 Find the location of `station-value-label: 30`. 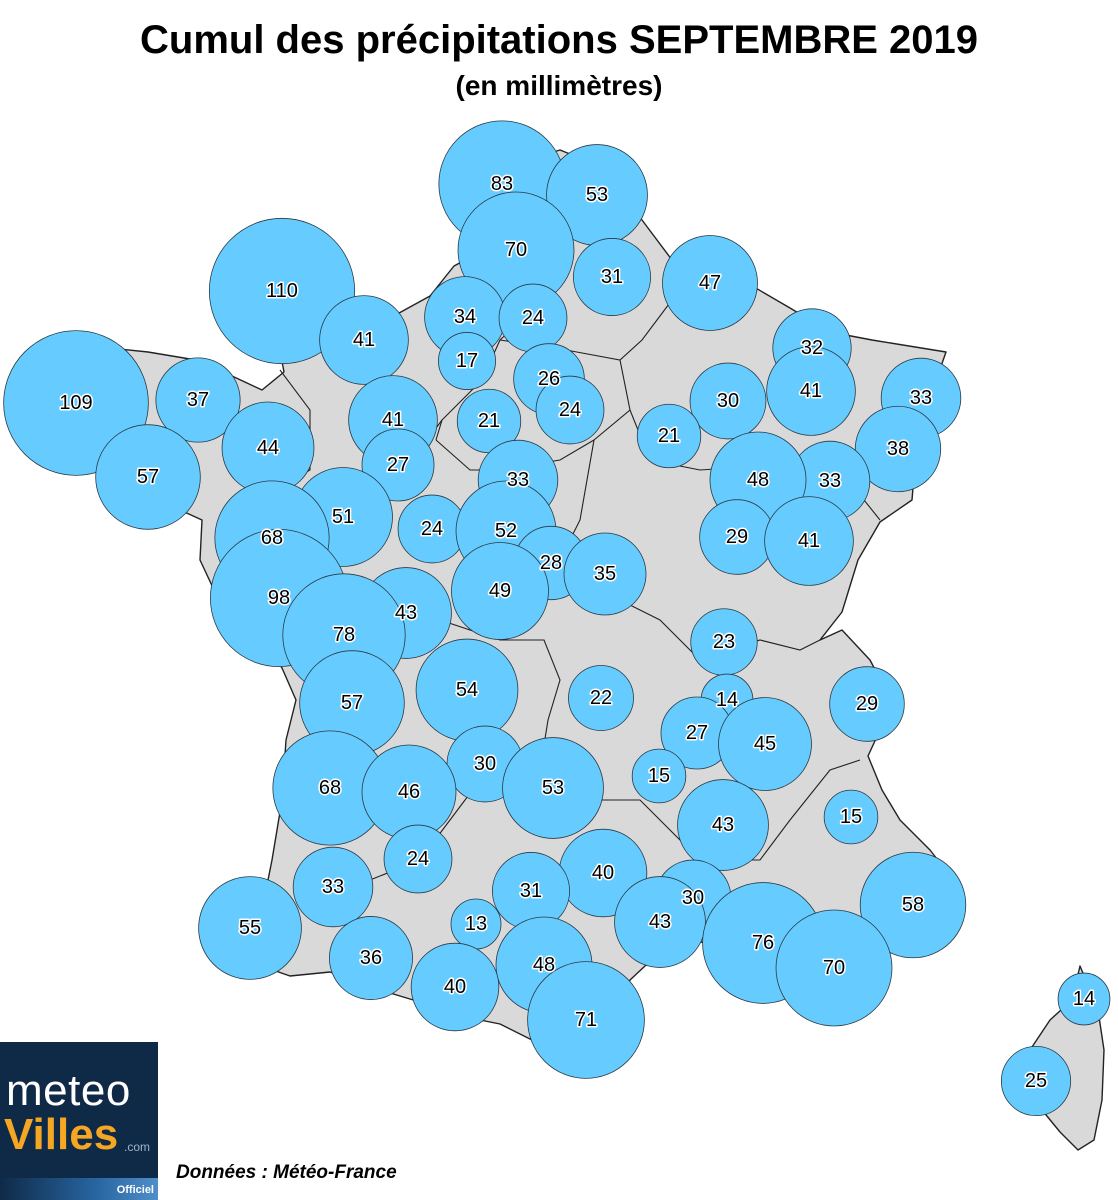

station-value-label: 30 is located at coordinates (728, 401).